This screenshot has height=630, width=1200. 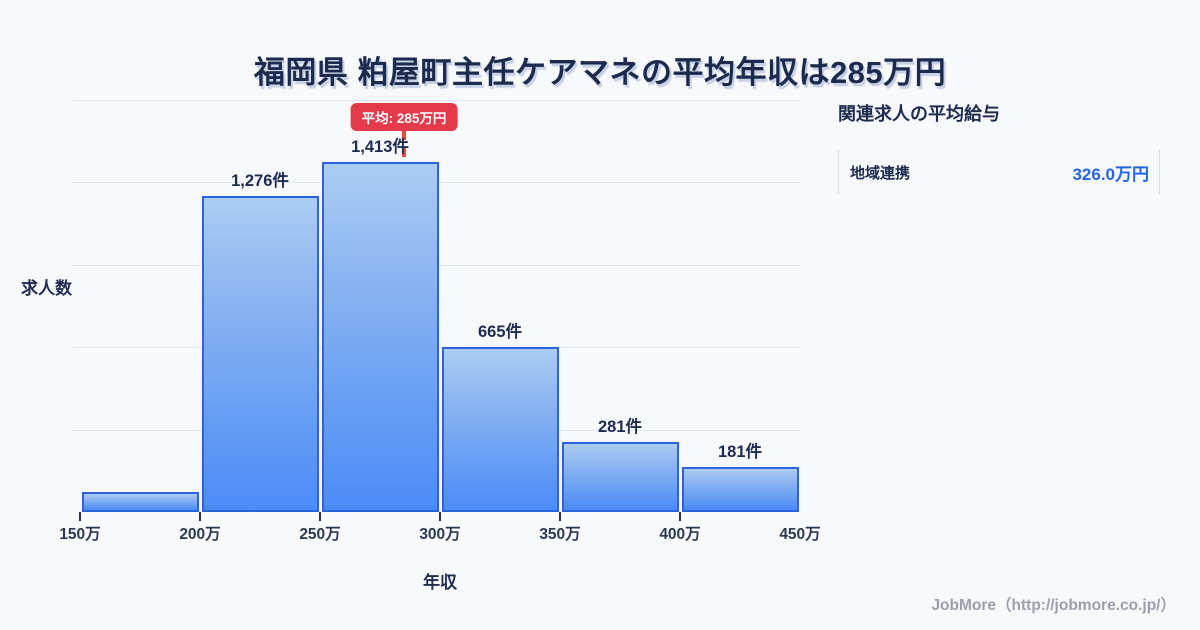 What do you see at coordinates (1110, 174) in the screenshot?
I see `related-job-salary: 326.0万円` at bounding box center [1110, 174].